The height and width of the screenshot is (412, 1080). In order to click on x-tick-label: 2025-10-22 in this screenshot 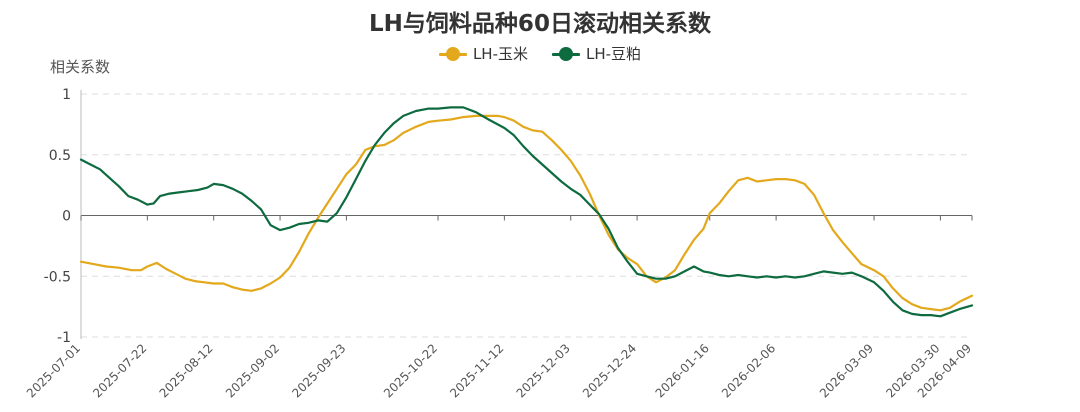, I will do `click(410, 370)`.